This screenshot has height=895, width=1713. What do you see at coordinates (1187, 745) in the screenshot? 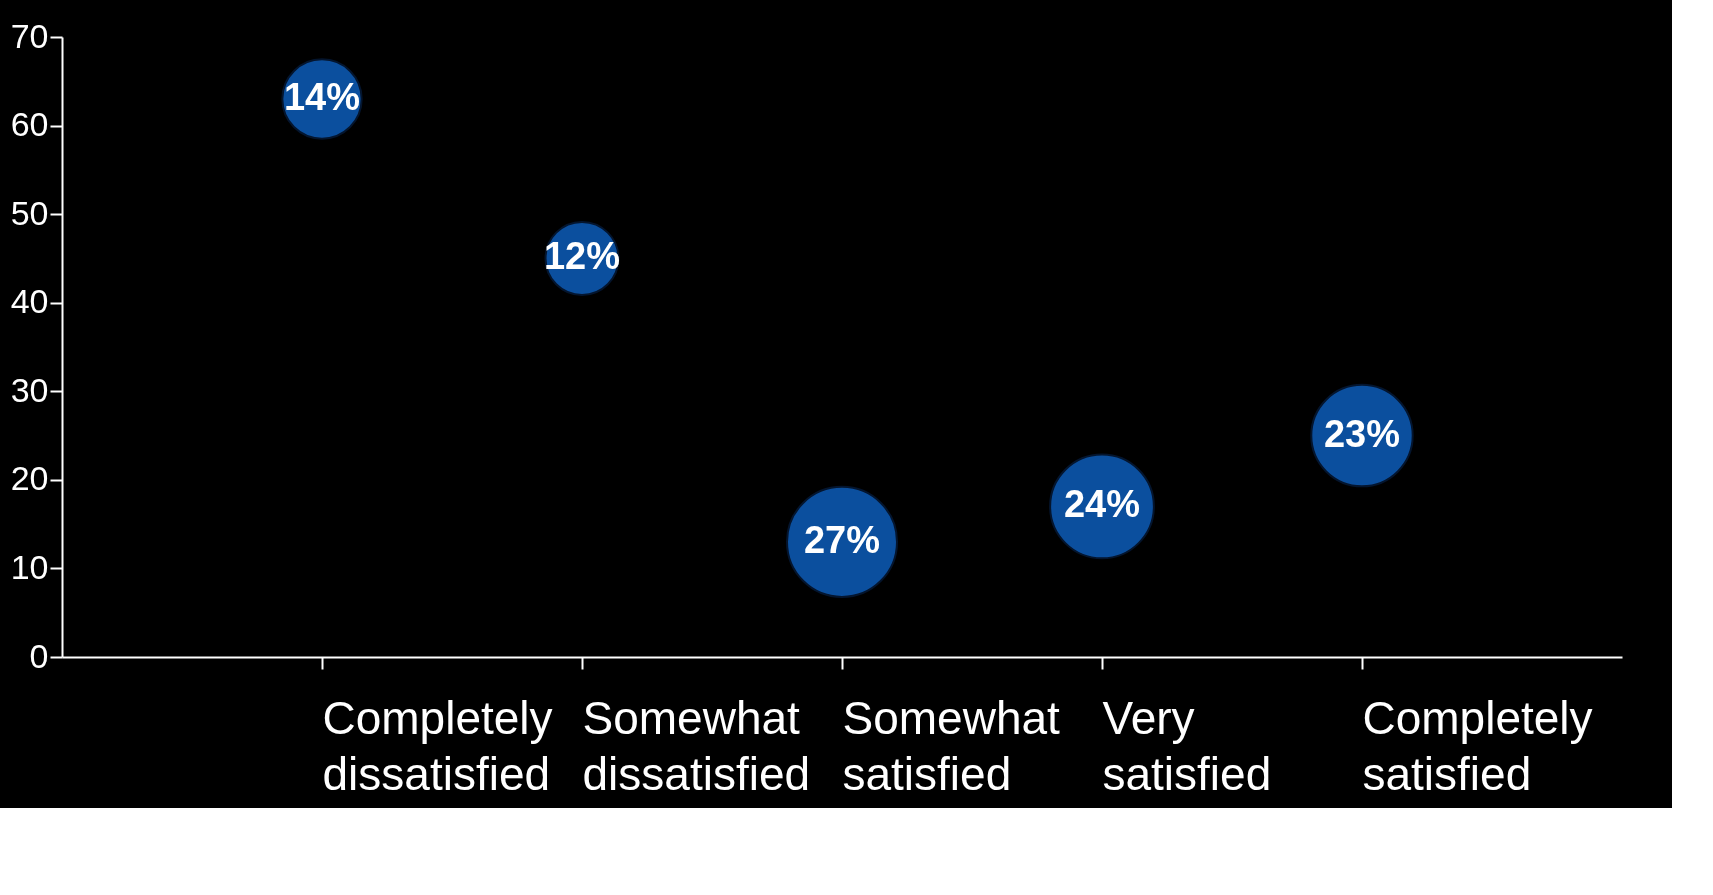
I see `x-tick-label: Very satisfied` at bounding box center [1187, 745].